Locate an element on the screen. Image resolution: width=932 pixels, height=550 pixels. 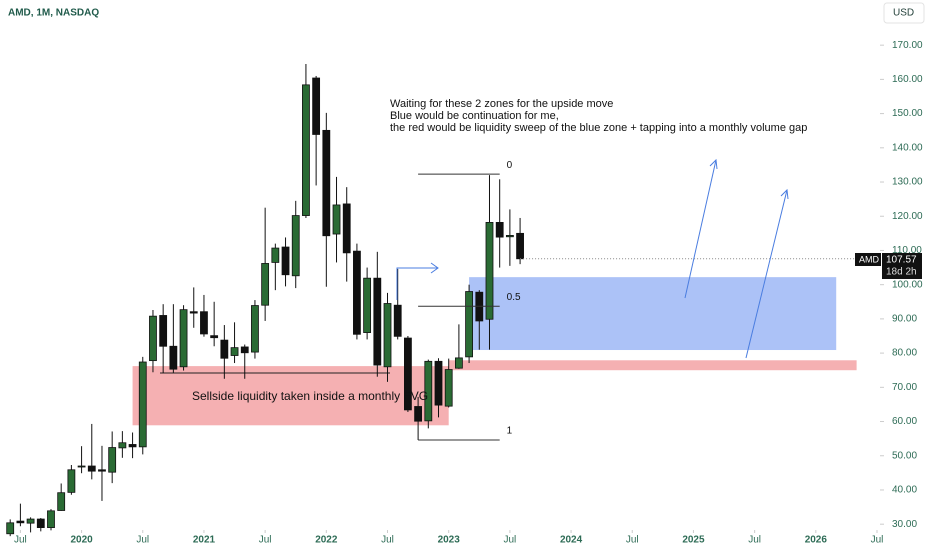
fib-label: 0 is located at coordinates (510, 165).